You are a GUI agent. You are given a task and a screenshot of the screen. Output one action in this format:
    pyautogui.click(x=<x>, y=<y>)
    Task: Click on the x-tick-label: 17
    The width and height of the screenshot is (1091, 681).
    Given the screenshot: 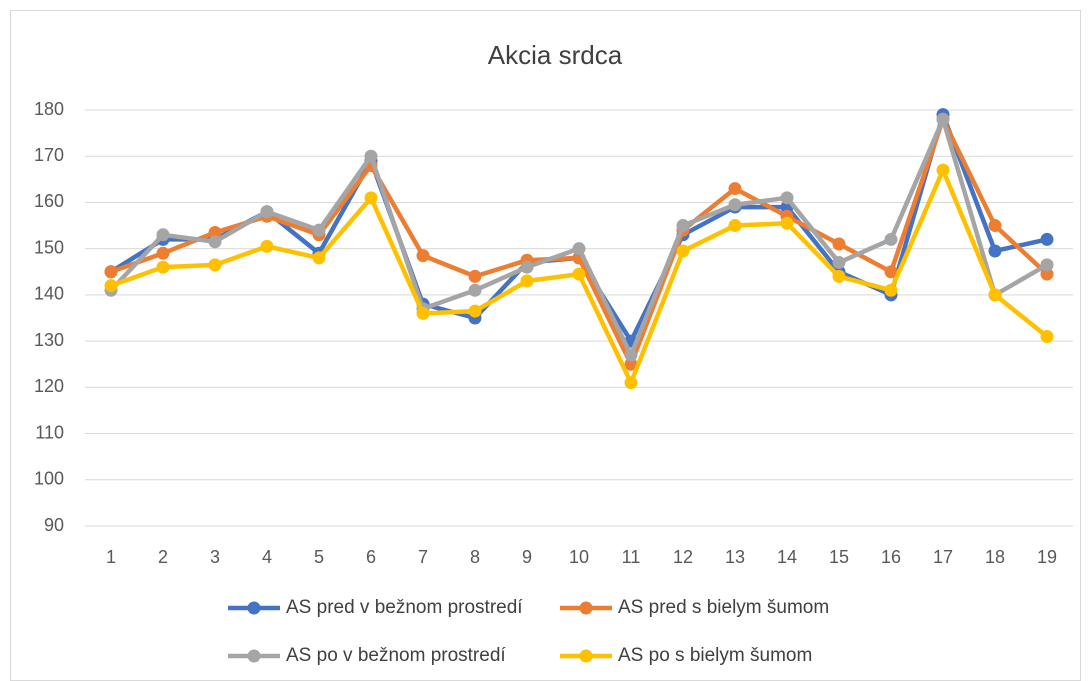 What is the action you would take?
    pyautogui.click(x=943, y=557)
    